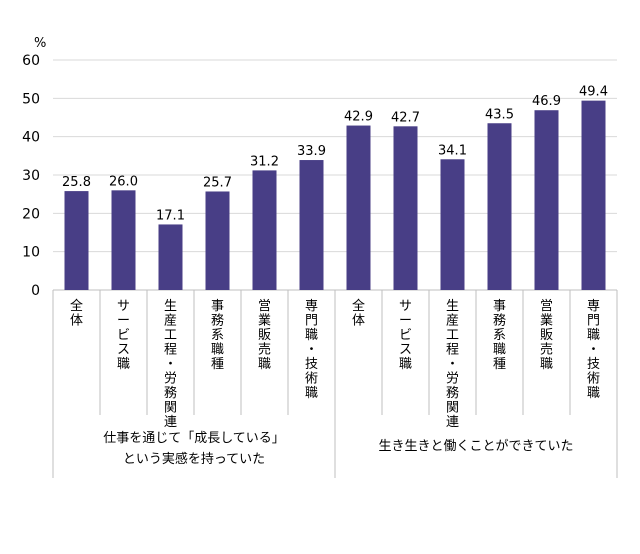  I want to click on group-label: 生き生きと働くことができていた, so click(475, 446).